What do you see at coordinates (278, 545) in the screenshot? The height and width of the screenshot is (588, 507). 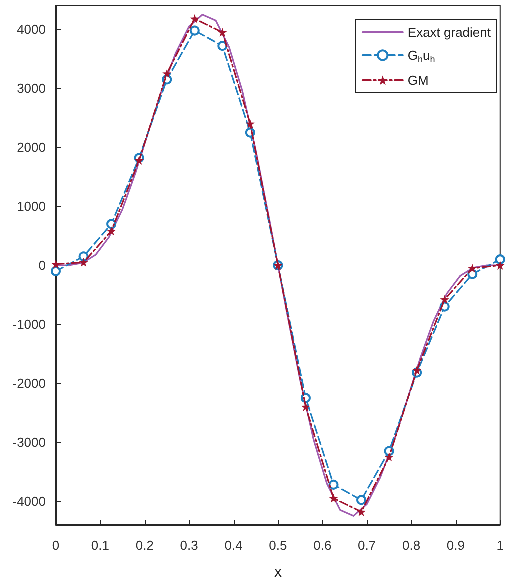 I see `x-tick-label: 0.5` at bounding box center [278, 545].